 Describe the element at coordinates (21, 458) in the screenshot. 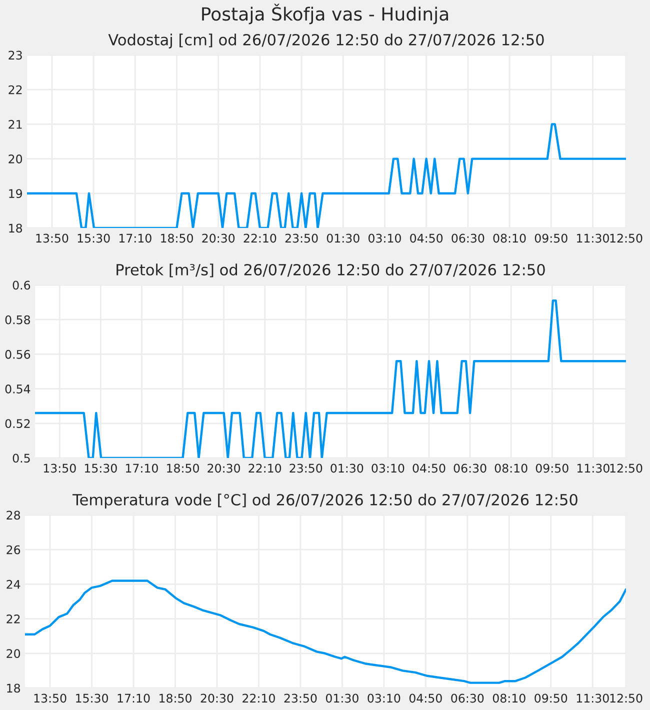

I see `y-tick-label: 0.5` at that location.